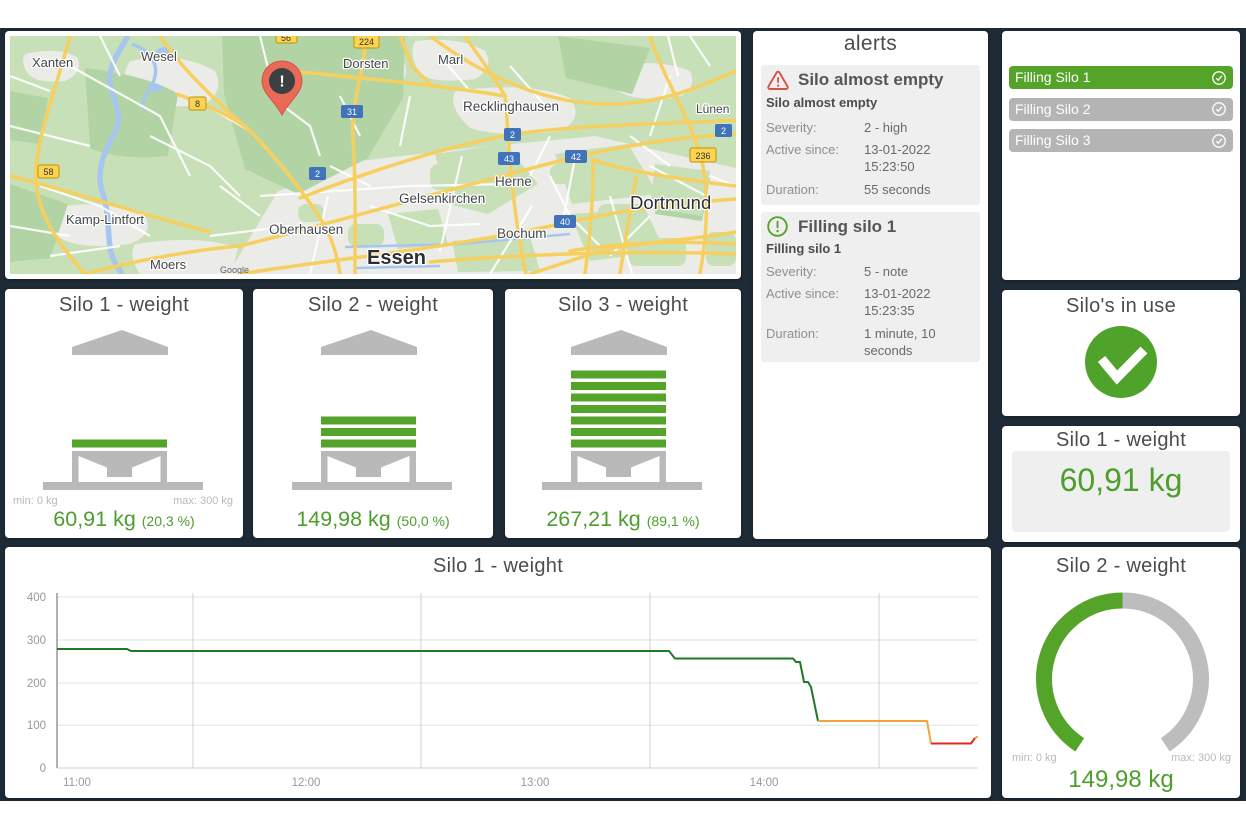  Describe the element at coordinates (352, 112) in the screenshot. I see `svg-text: 31` at that location.